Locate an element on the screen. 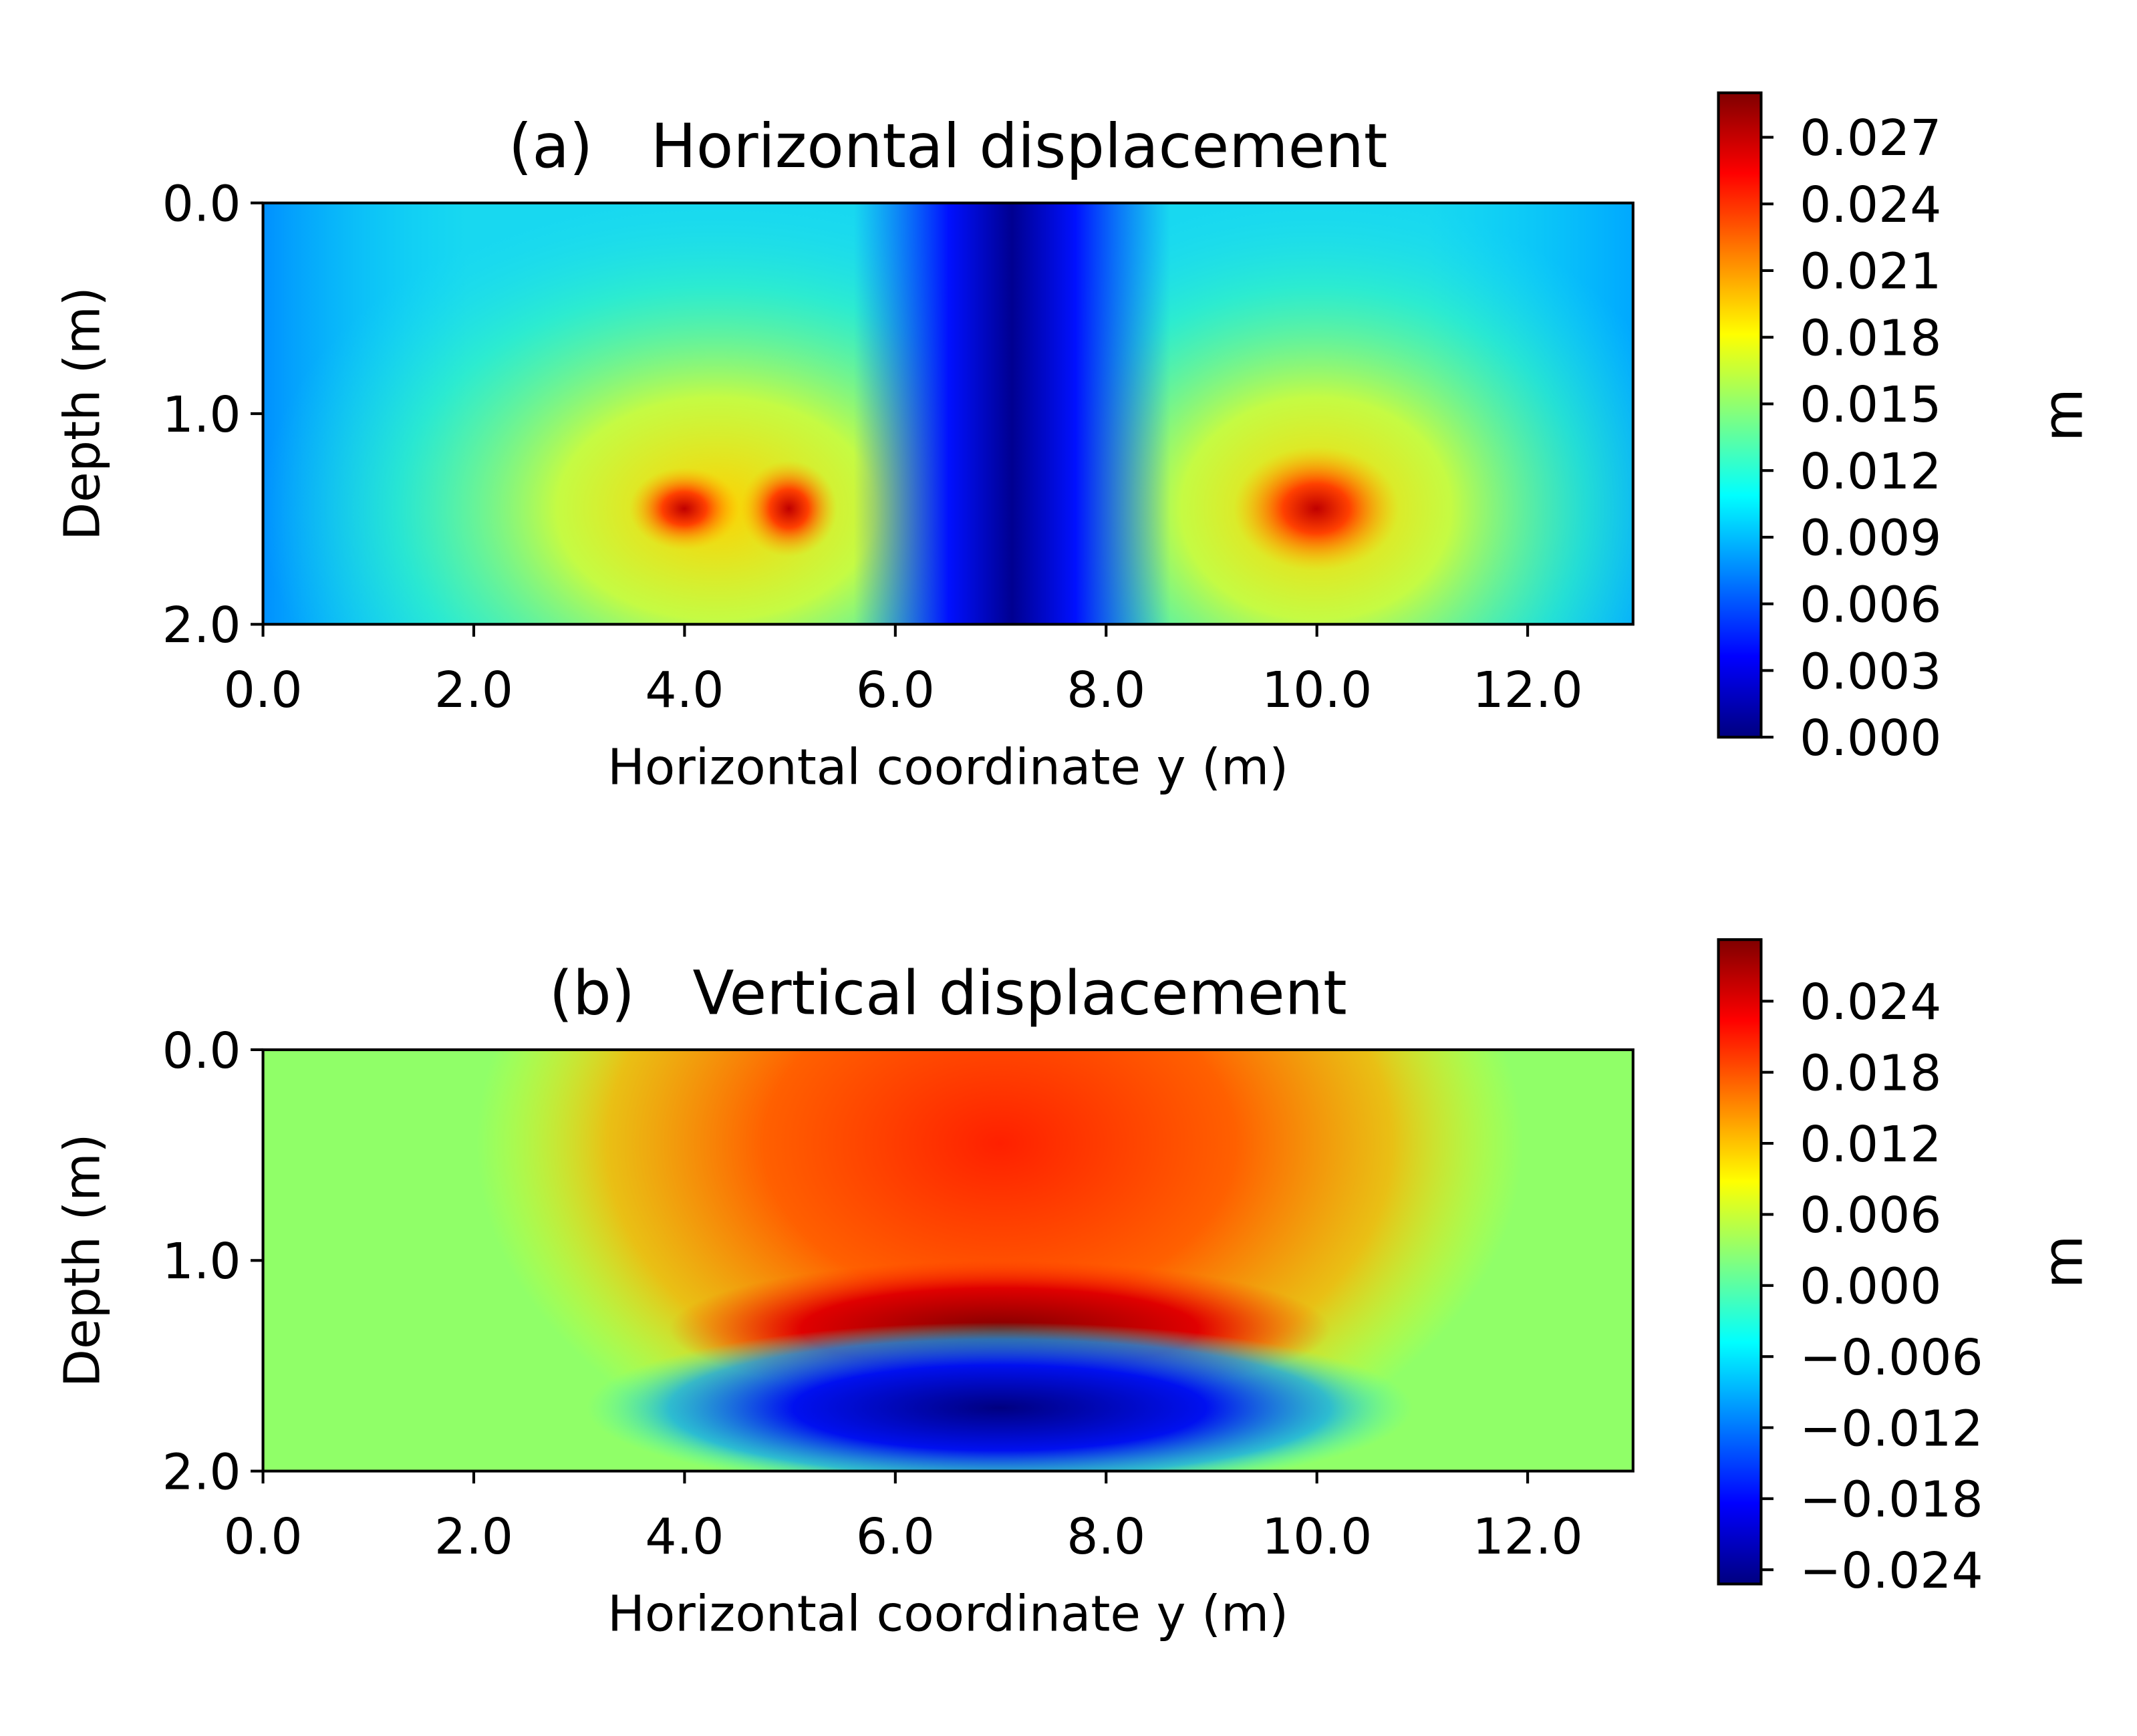 The width and height of the screenshot is (2137, 1736). colorbar-tick-label: −0.018 is located at coordinates (1892, 1500).